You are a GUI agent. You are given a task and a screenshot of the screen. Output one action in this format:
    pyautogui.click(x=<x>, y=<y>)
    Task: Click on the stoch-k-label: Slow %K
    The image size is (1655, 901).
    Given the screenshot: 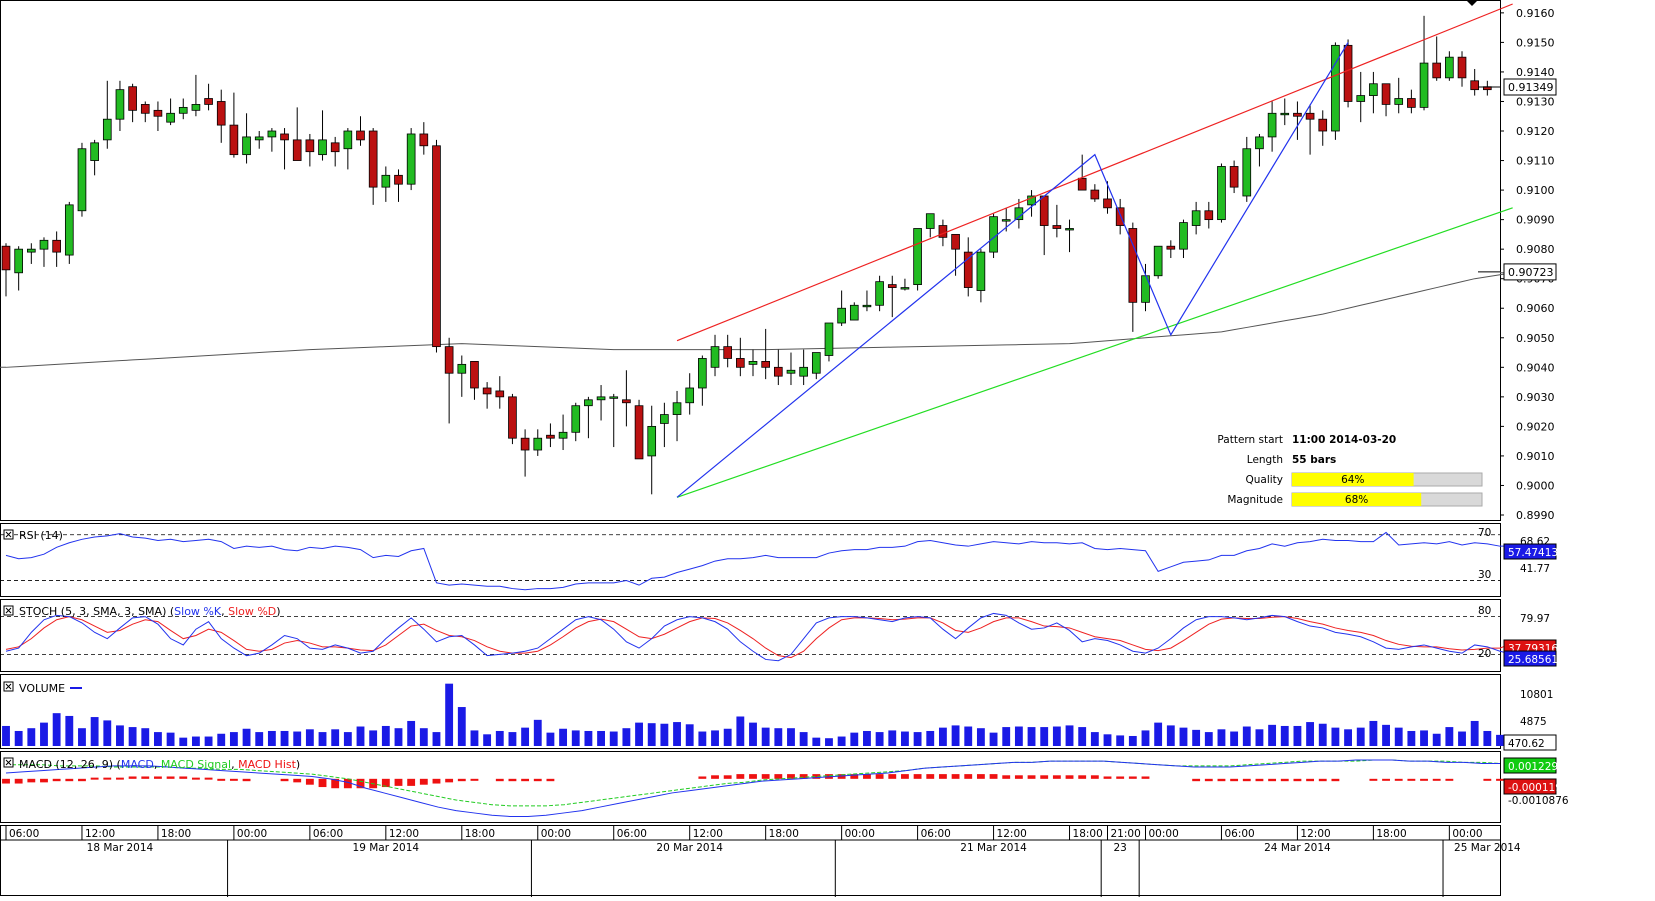 What is the action you would take?
    pyautogui.click(x=198, y=611)
    